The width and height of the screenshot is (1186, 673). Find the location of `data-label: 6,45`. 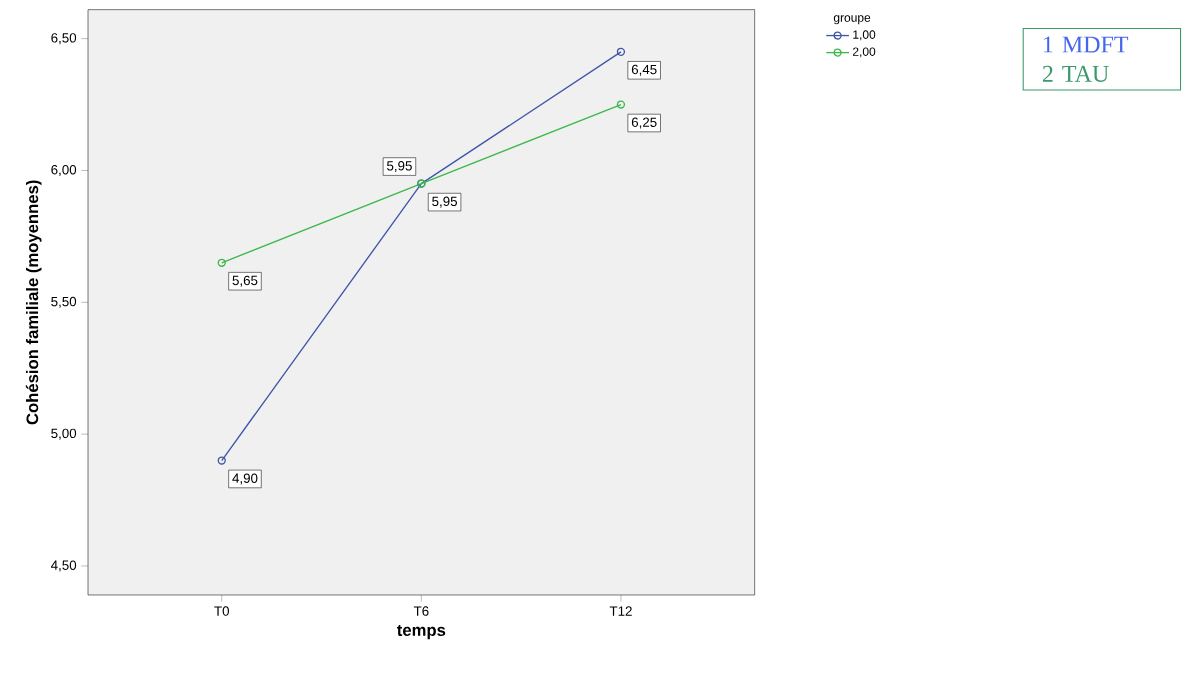

data-label: 6,45 is located at coordinates (644, 70).